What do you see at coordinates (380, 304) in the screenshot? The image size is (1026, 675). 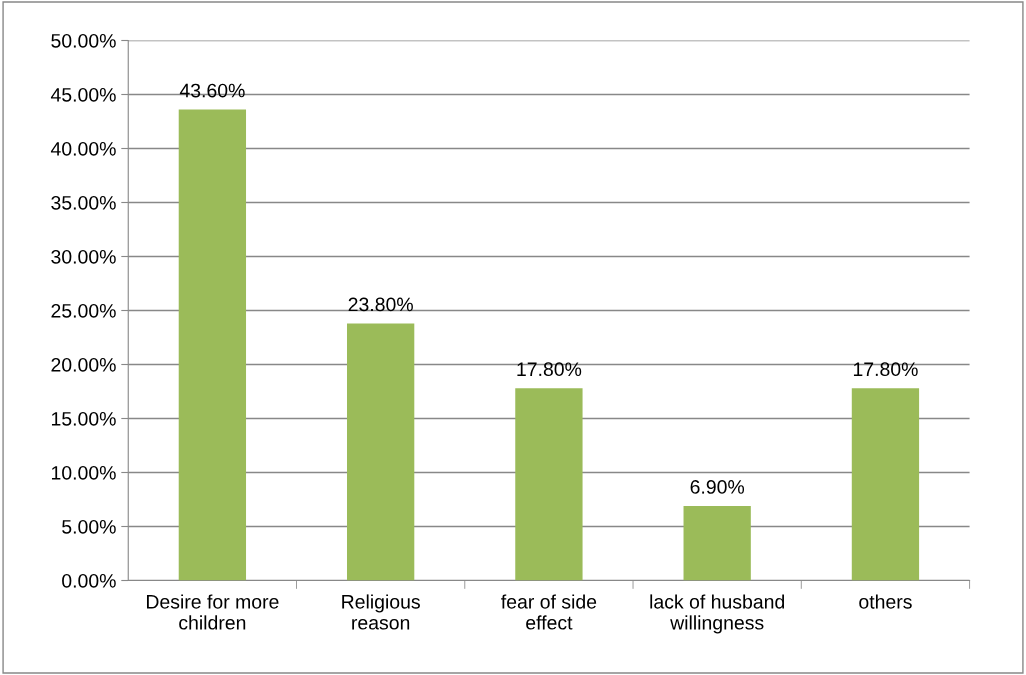 I see `data-label: 23.80%` at bounding box center [380, 304].